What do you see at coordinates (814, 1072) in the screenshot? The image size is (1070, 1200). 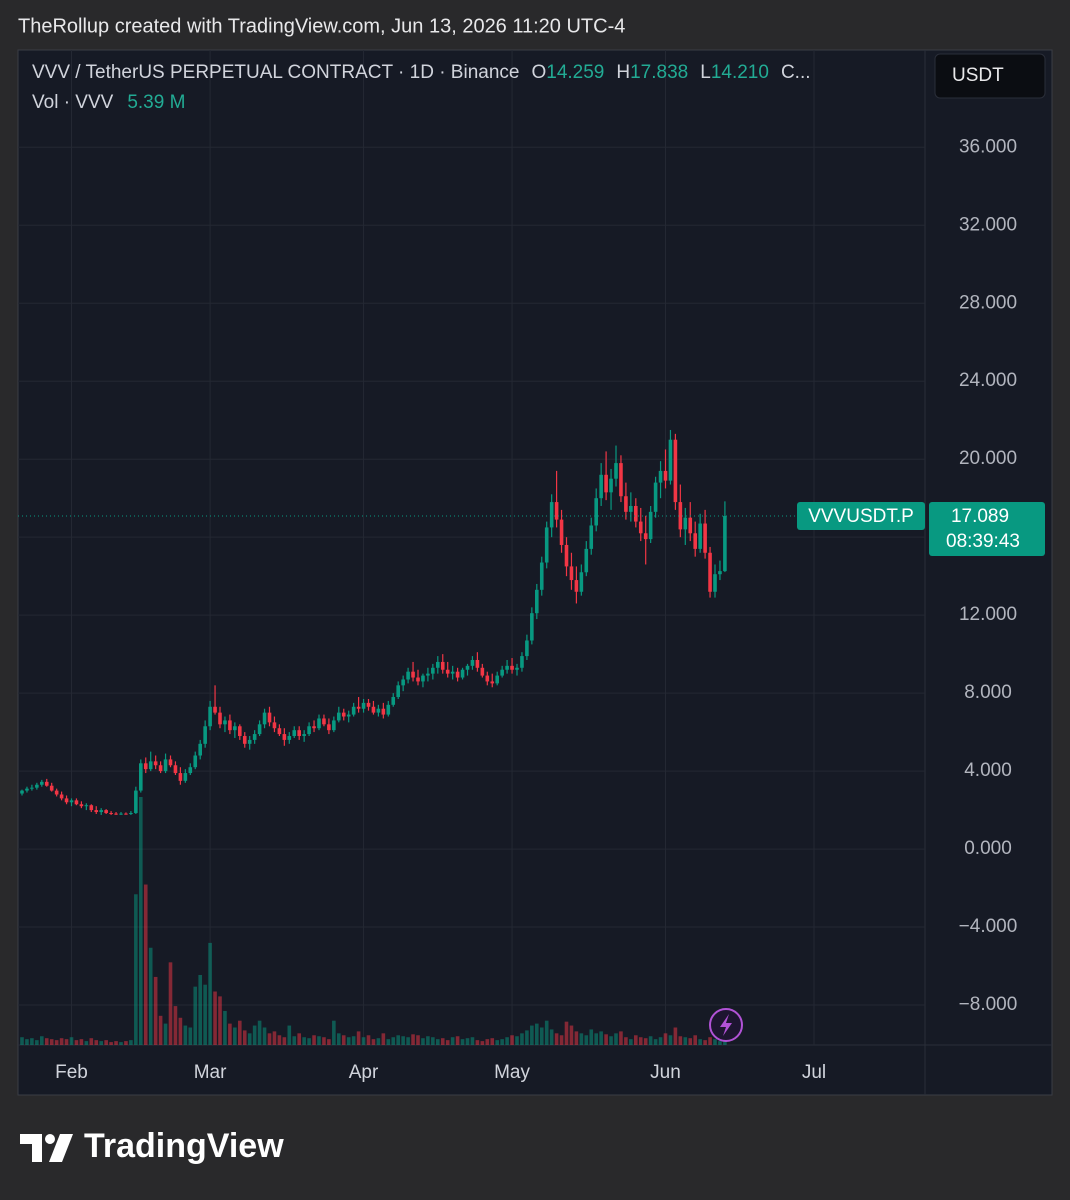 I see `x-tick-label: Jul` at bounding box center [814, 1072].